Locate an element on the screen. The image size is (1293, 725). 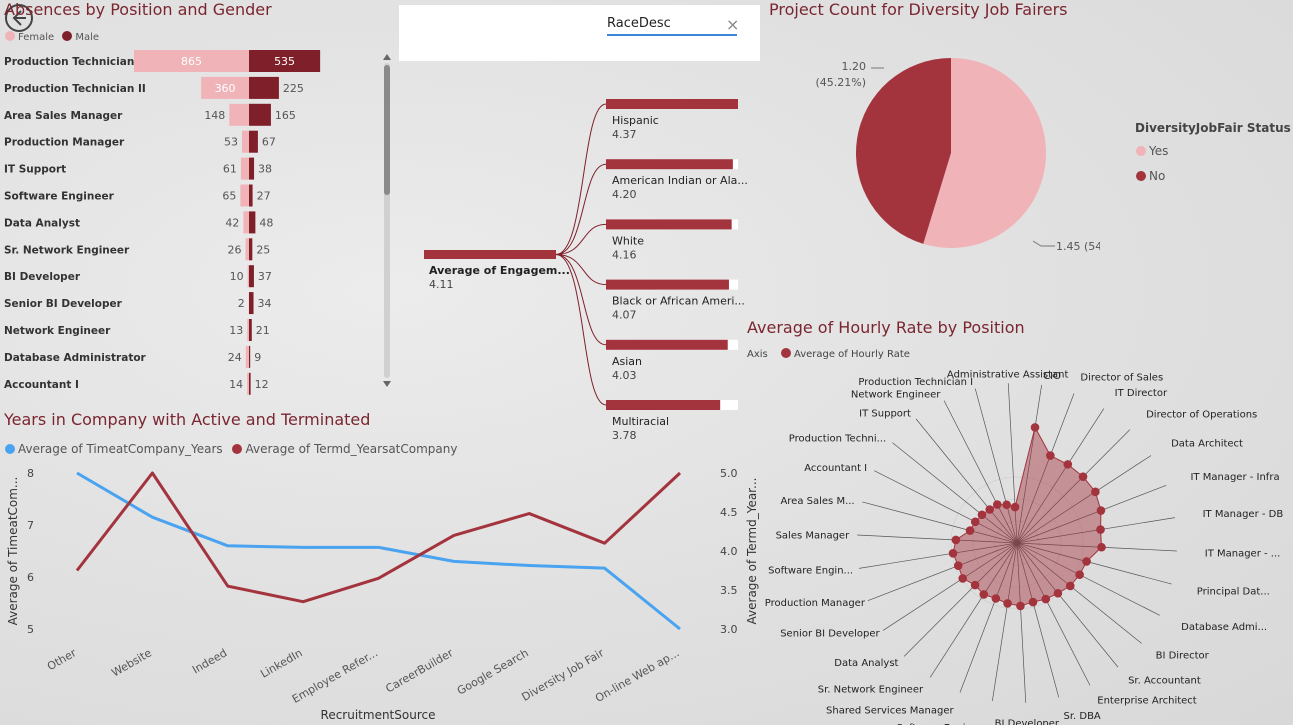
pie-legend-yes: Yes is located at coordinates (1152, 151).